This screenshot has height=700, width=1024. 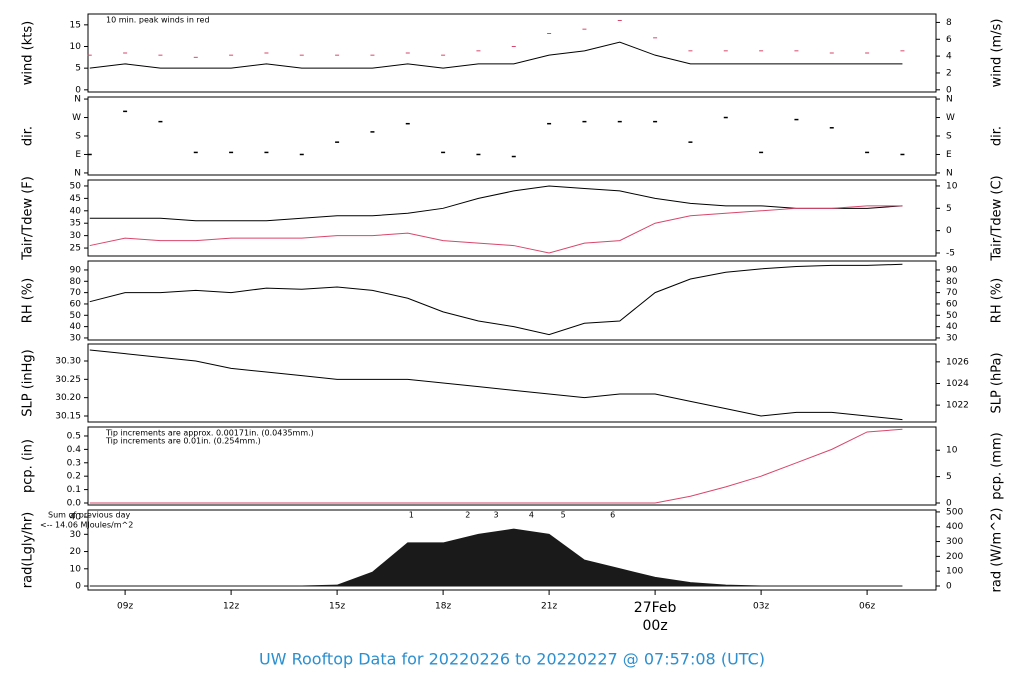 I want to click on x-tick-label: 06z, so click(x=867, y=607).